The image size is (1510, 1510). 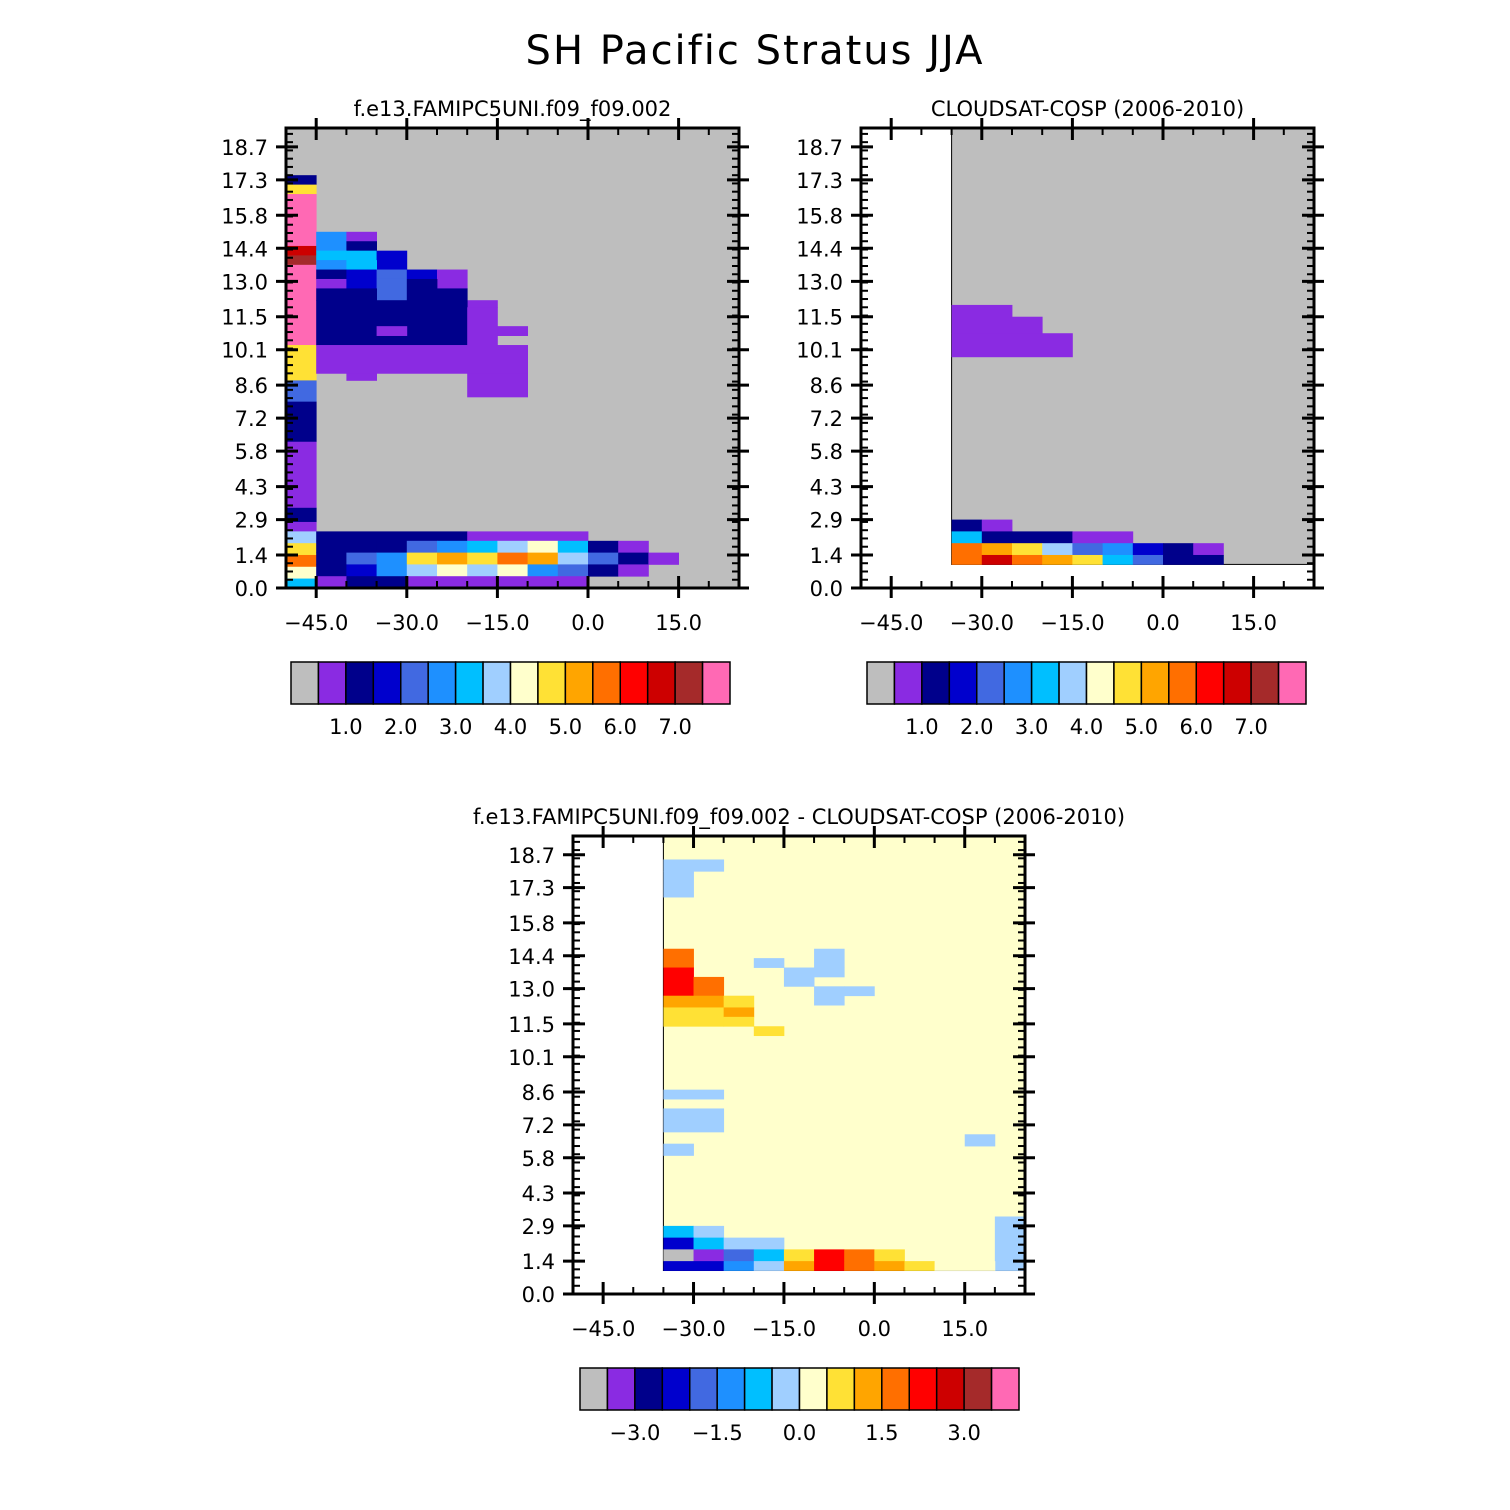 I want to click on colorbar-label: 2.0, so click(x=976, y=727).